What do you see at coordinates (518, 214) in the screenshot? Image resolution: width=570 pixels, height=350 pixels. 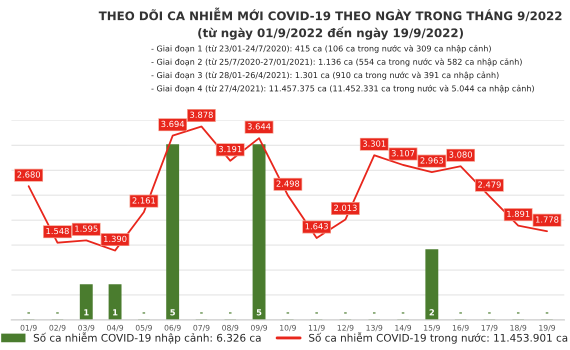 I see `data-label: 1.891` at bounding box center [518, 214].